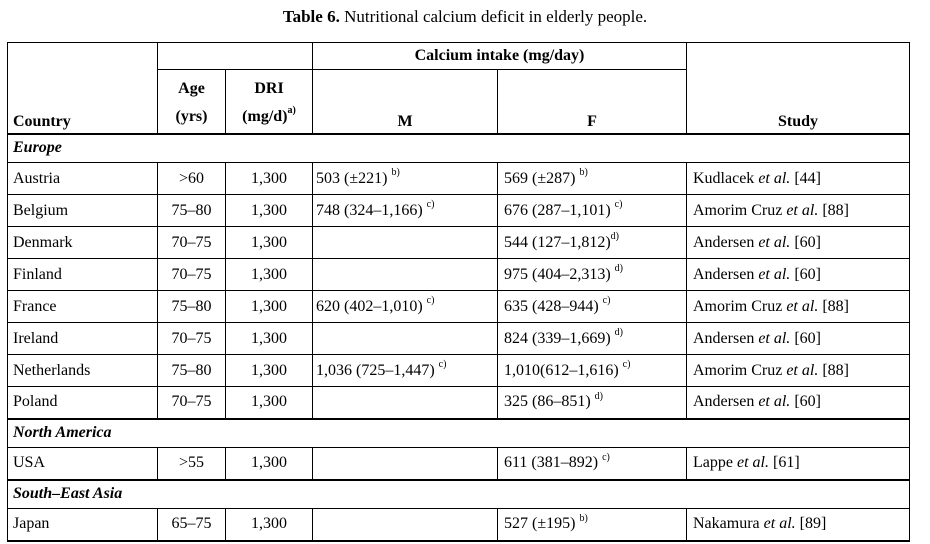  I want to click on cell-female-intake: 975 (404–2,313) d), so click(592, 274).